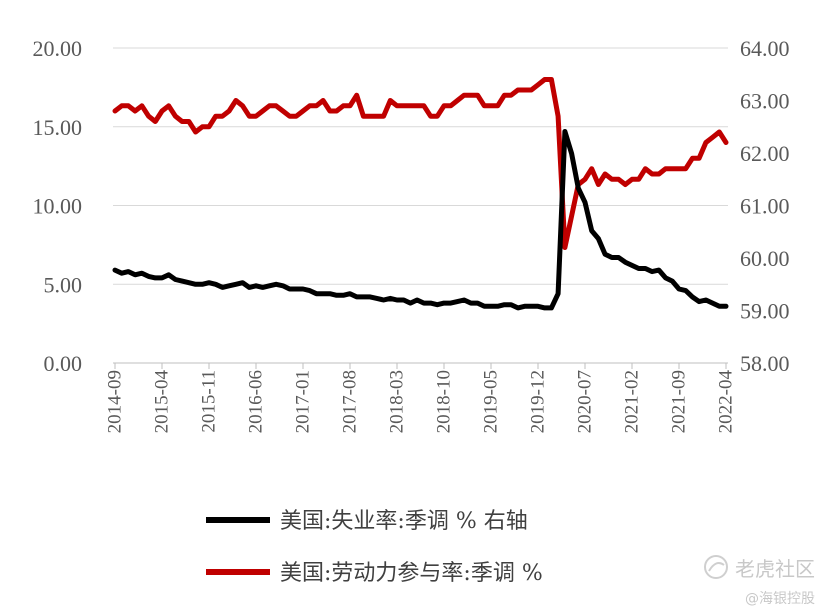  What do you see at coordinates (444, 401) in the screenshot?
I see `x-tick-label: 2018-10` at bounding box center [444, 401].